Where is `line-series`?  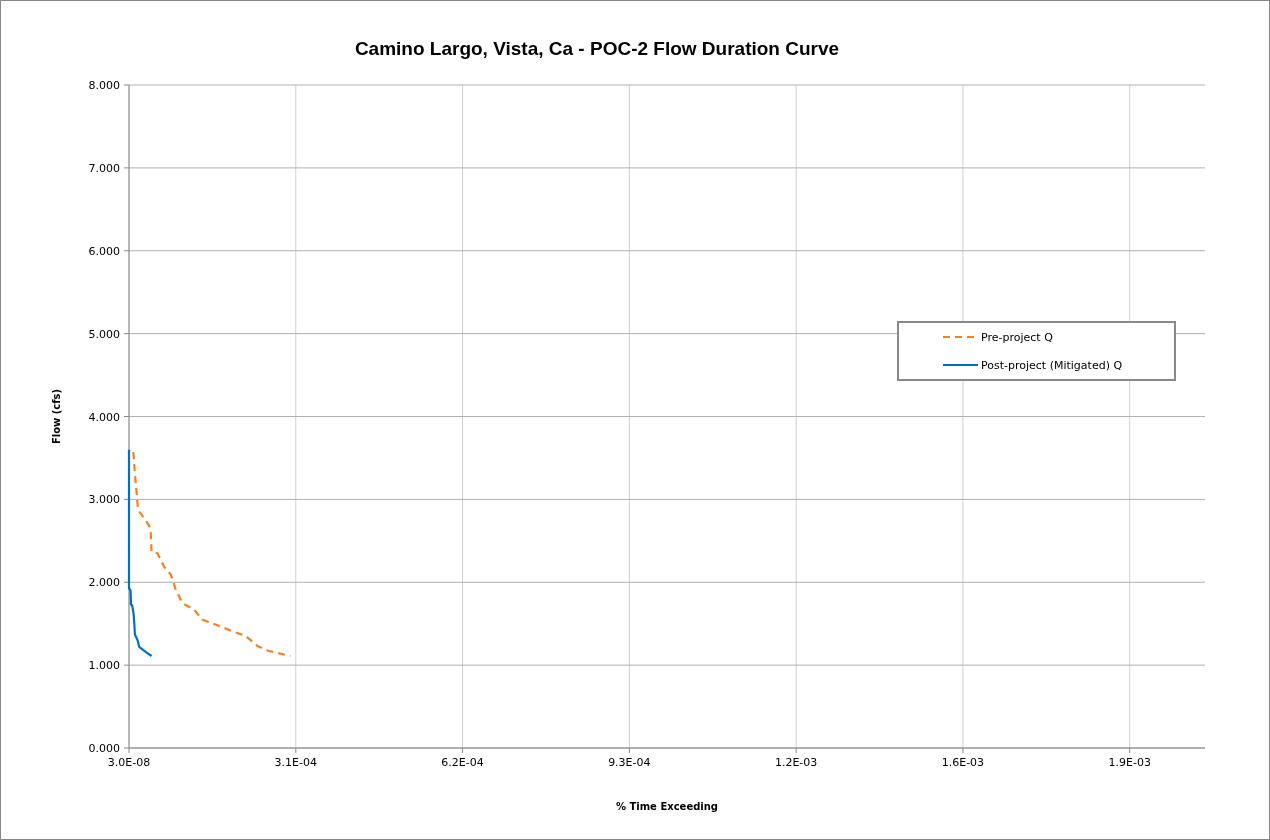 line-series is located at coordinates (140, 553).